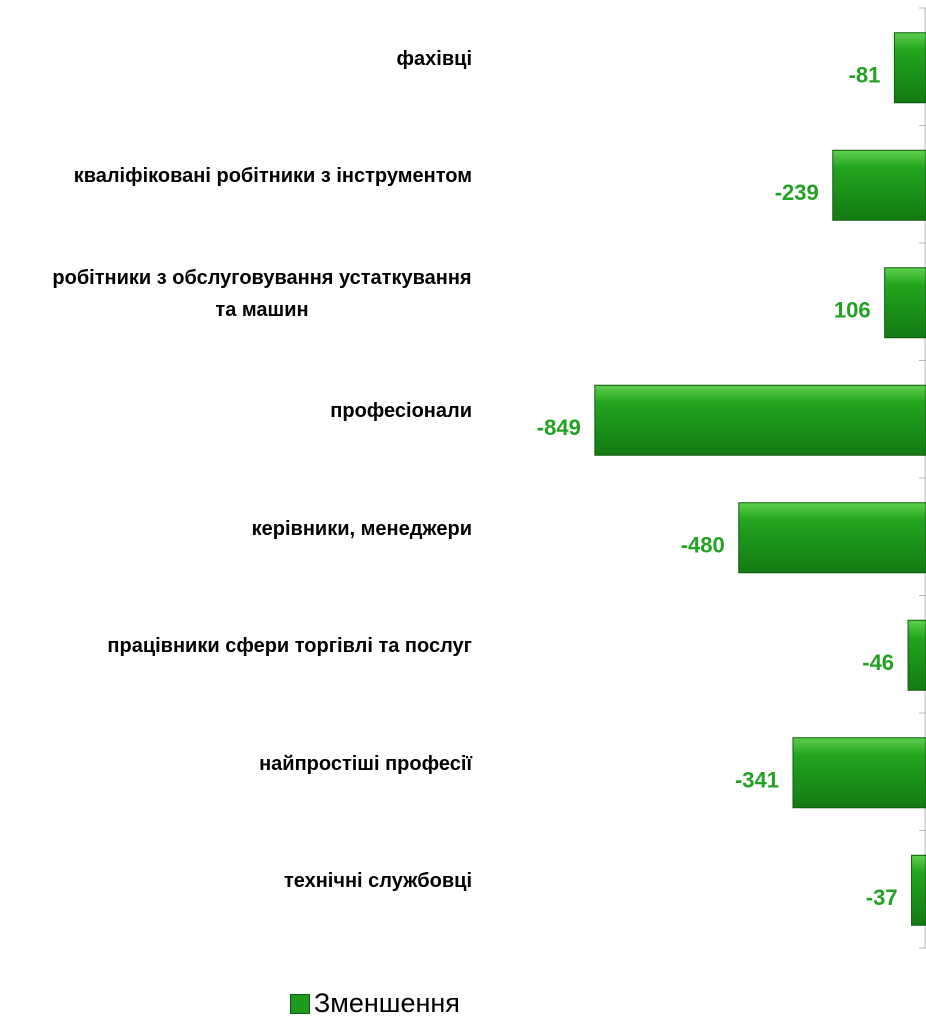 The height and width of the screenshot is (1030, 926). What do you see at coordinates (387, 1003) in the screenshot?
I see `legend-label: Зменшення` at bounding box center [387, 1003].